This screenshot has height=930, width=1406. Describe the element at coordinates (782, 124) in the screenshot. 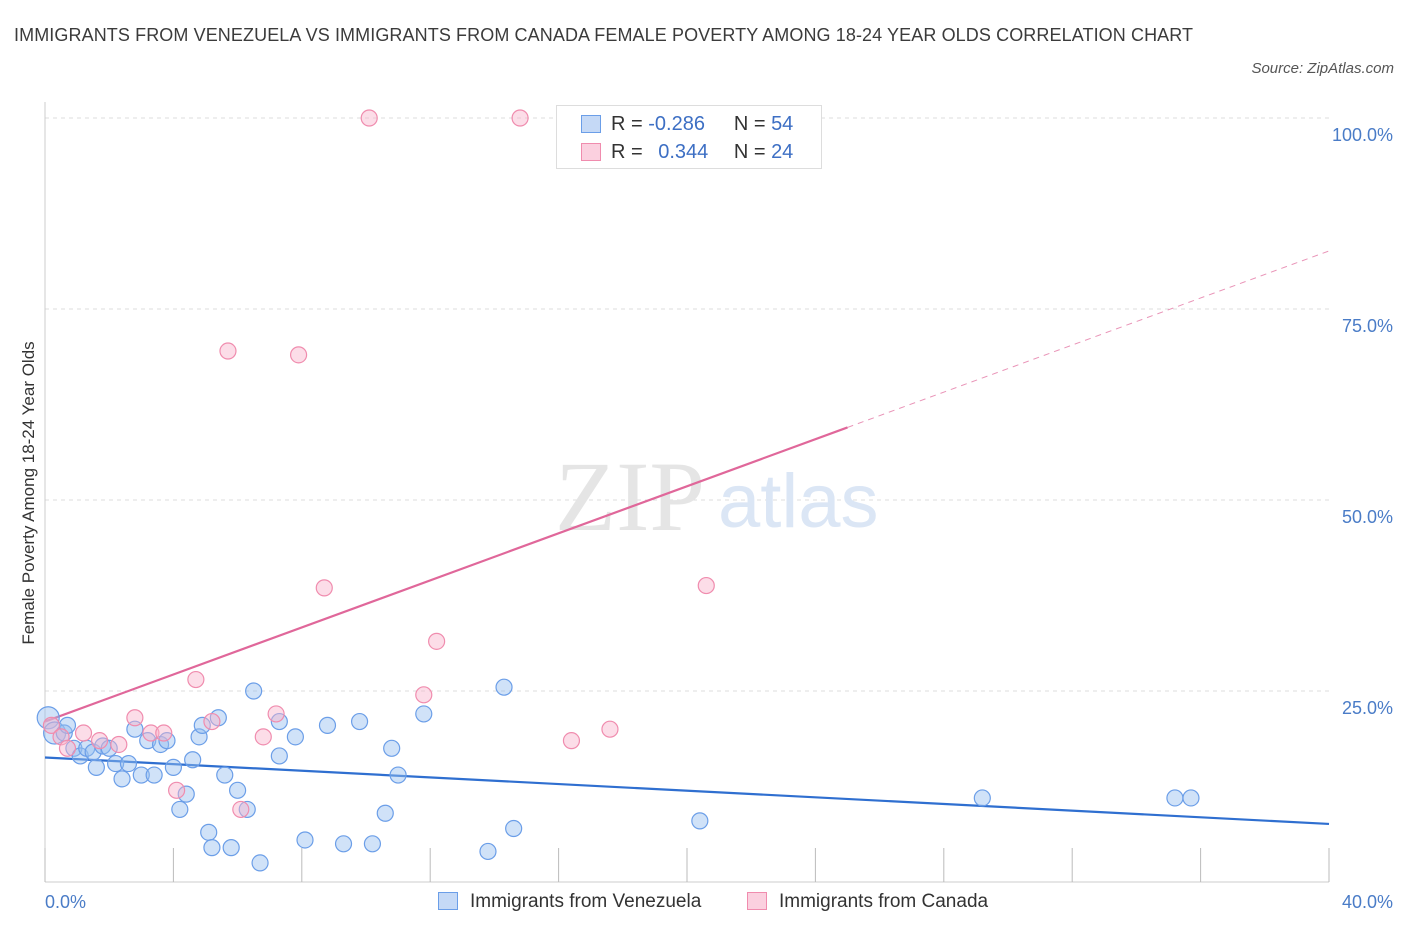

I see `legend-n-value: 54` at that location.